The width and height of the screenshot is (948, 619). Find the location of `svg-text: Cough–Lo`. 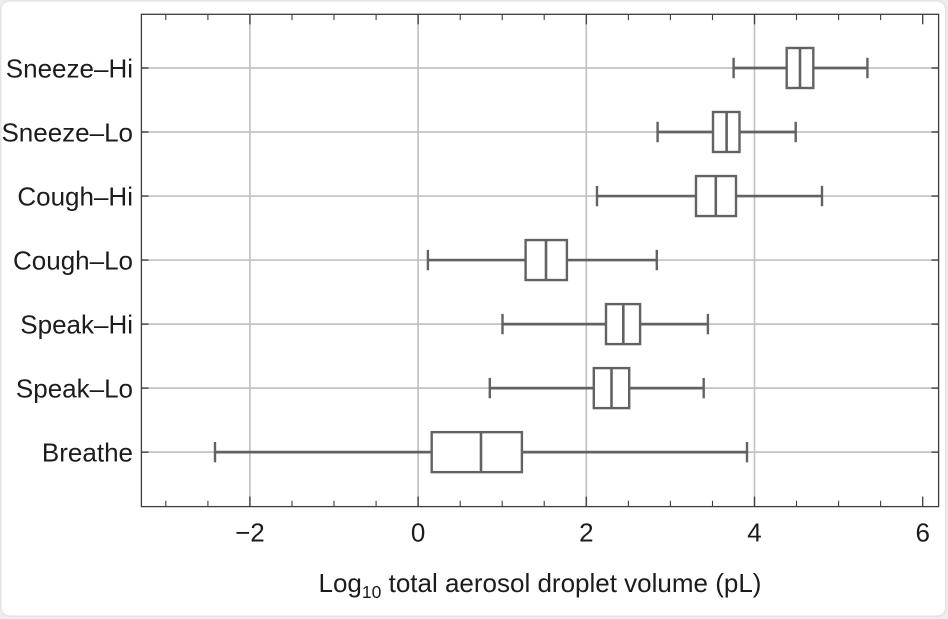

svg-text: Cough–Lo is located at coordinates (73, 261).